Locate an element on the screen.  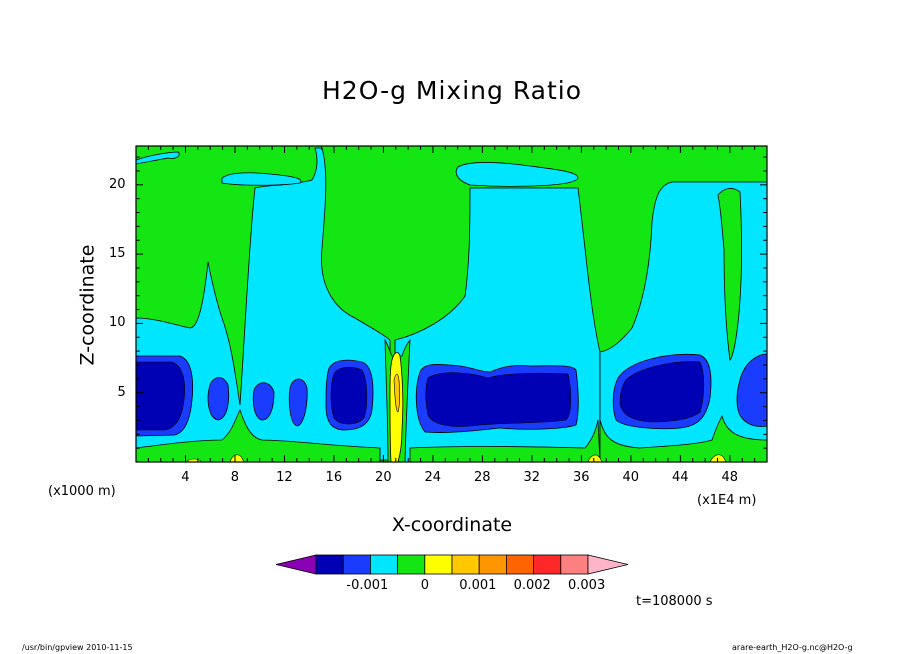
contour-navy-center is located at coordinates (498, 399).